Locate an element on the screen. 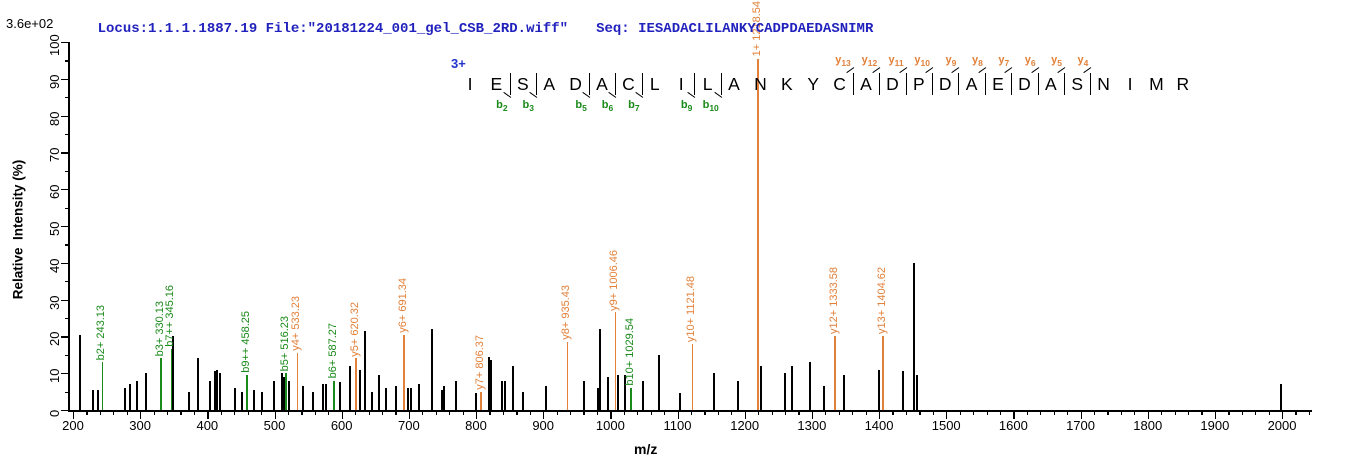 This screenshot has width=1362, height=473. peak-label: y8+ 935.43 is located at coordinates (566, 312).